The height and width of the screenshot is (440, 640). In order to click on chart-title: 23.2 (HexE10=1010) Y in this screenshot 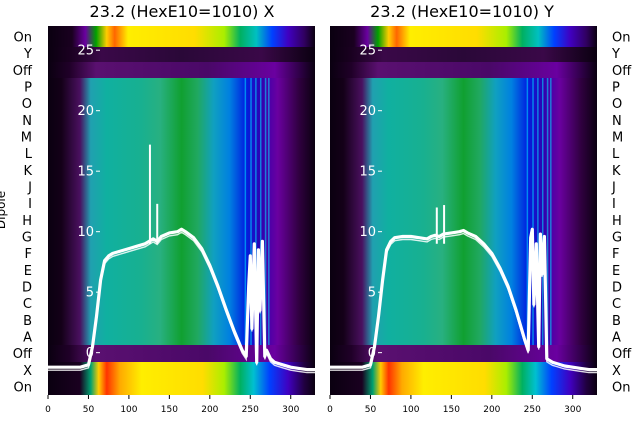, I will do `click(462, 11)`.